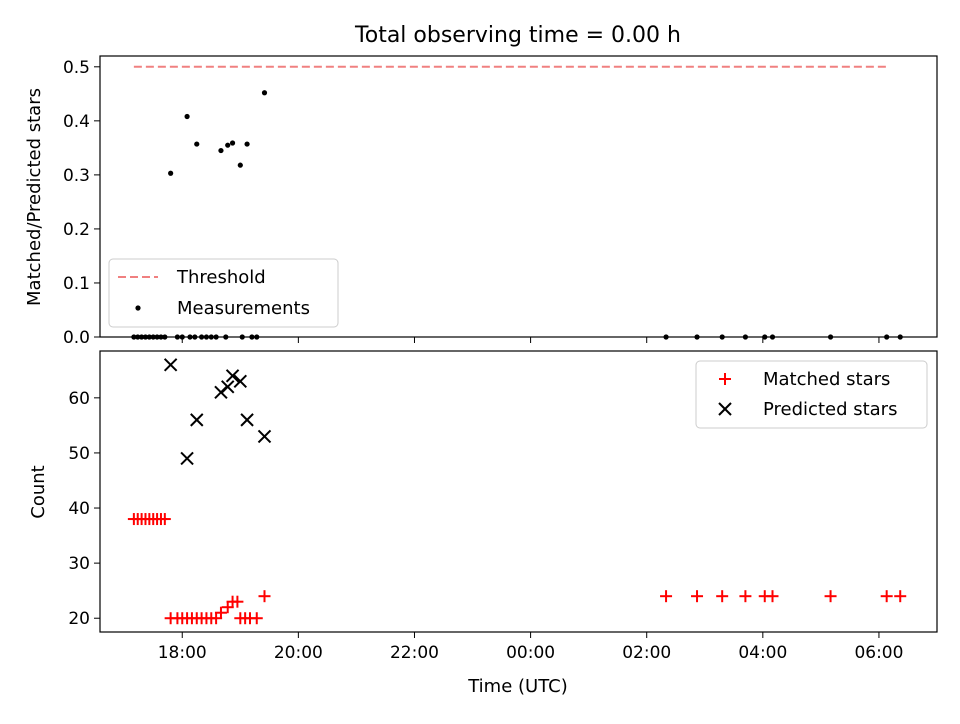  Describe the element at coordinates (530, 340) in the screenshot. I see `top-x-tick-marks` at that location.